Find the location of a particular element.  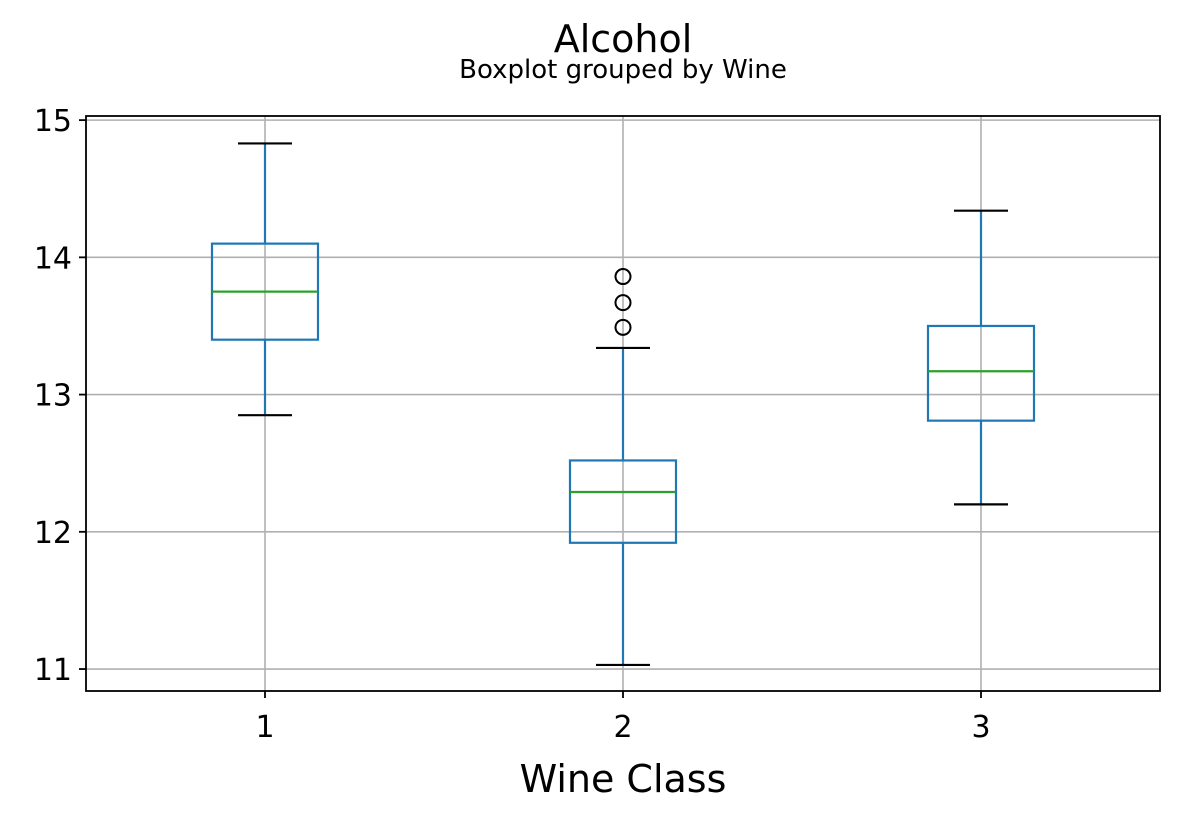

y-tick-label: 11 is located at coordinates (53, 670).